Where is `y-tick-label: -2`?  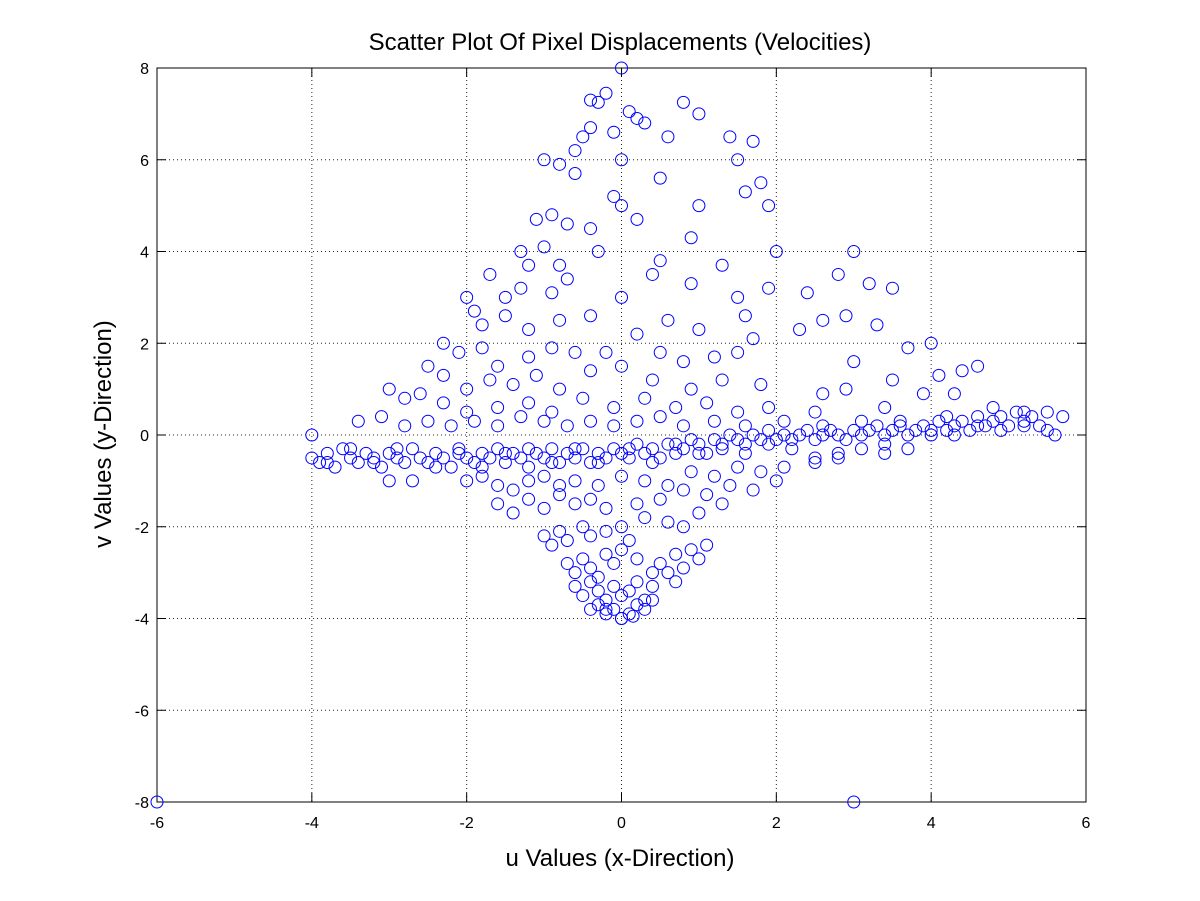 y-tick-label: -2 is located at coordinates (142, 528).